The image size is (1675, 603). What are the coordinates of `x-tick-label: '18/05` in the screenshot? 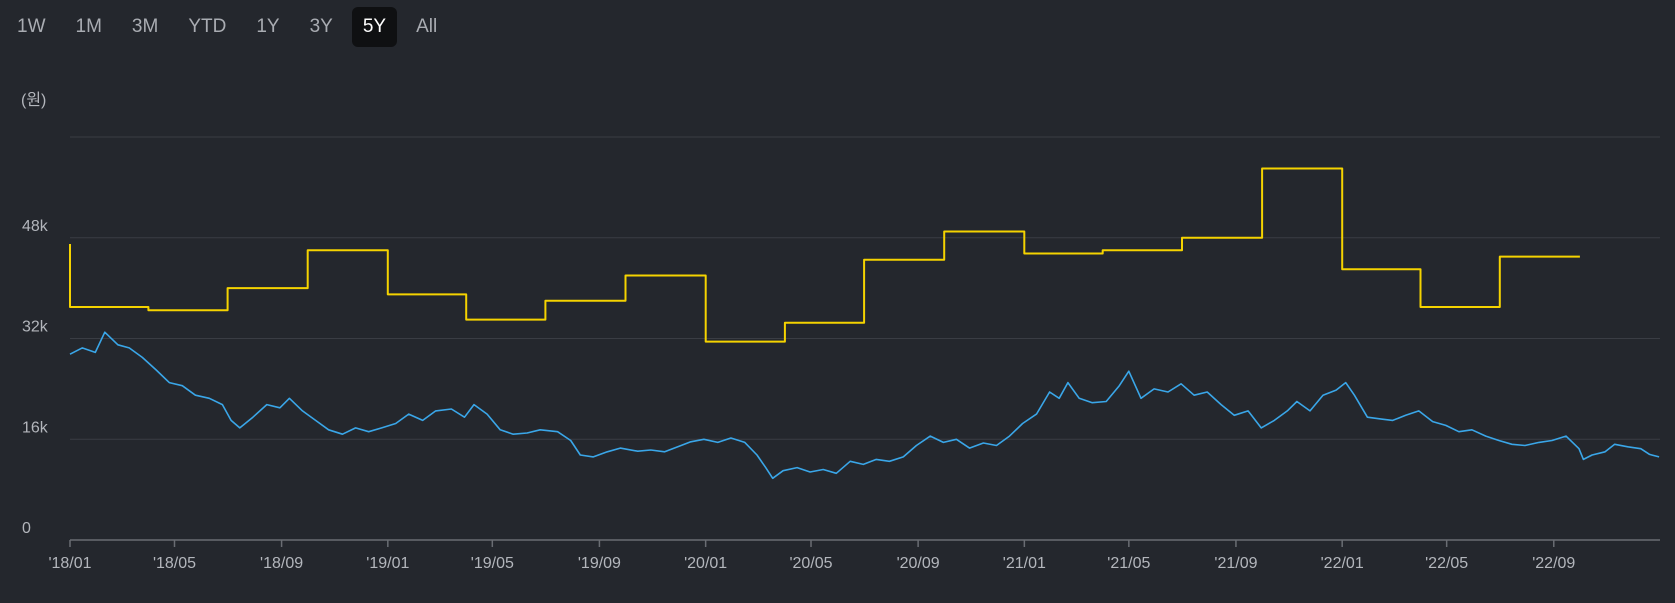 It's located at (174, 563).